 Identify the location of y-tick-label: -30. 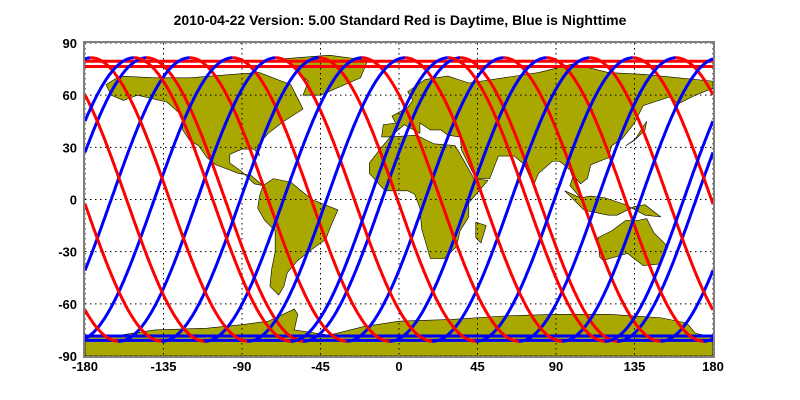
(67, 252).